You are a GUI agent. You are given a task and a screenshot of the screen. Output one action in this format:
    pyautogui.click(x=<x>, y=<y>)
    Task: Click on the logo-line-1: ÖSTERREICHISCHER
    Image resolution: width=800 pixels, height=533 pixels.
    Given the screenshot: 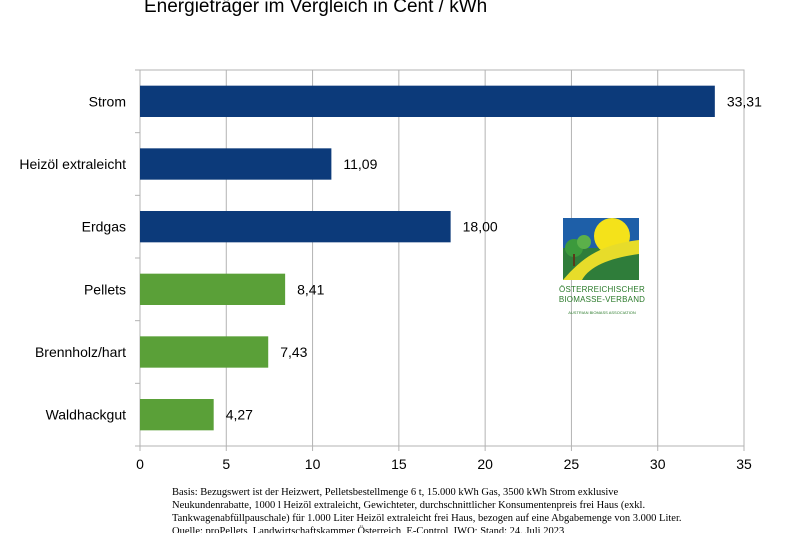 What is the action you would take?
    pyautogui.click(x=602, y=289)
    